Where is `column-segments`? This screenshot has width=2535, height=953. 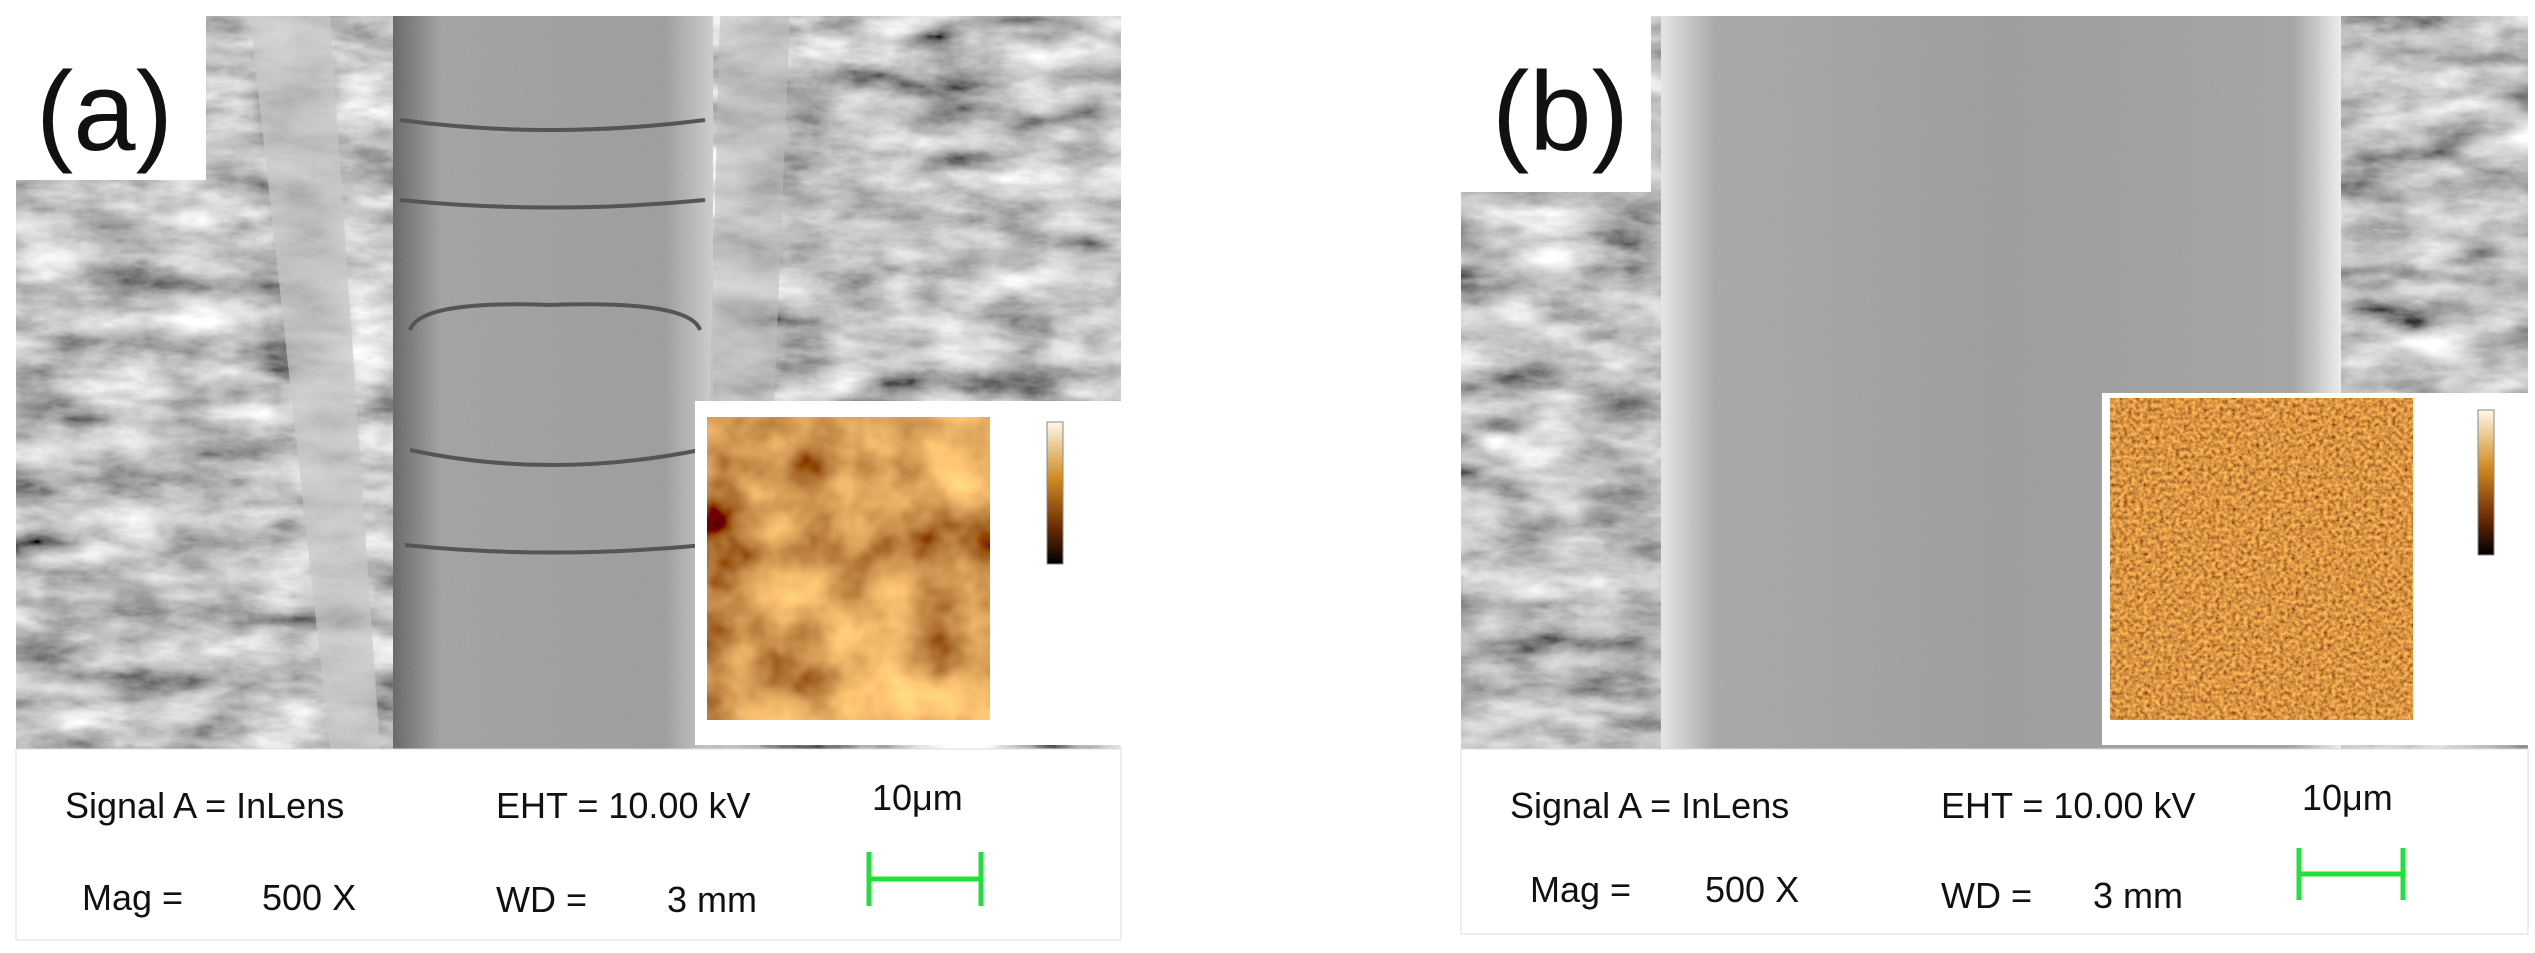 column-segments is located at coordinates (552, 336).